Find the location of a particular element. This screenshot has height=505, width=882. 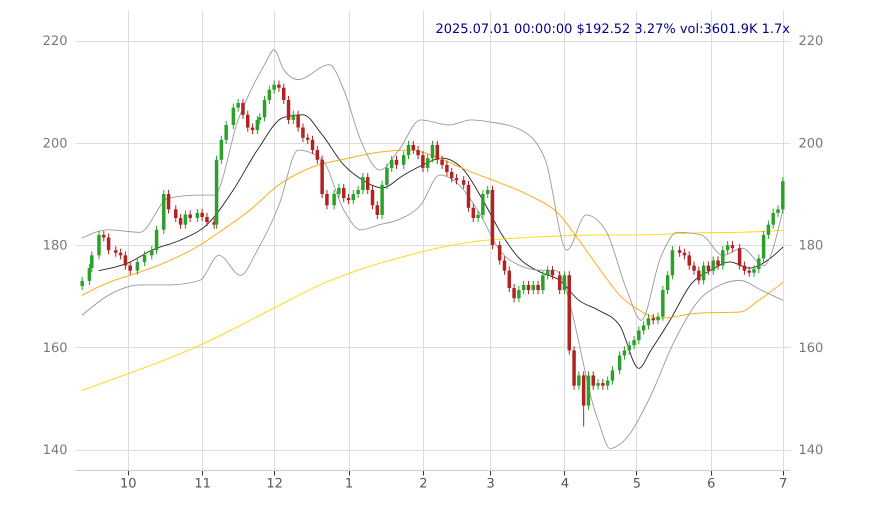

x-tick-label: 6 is located at coordinates (711, 484).